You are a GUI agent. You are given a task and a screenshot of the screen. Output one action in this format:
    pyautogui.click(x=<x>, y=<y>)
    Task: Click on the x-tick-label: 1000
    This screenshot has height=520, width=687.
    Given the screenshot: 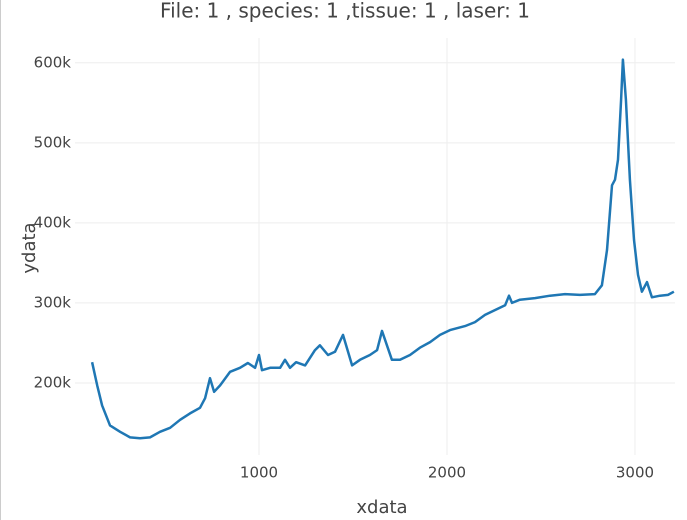 What is the action you would take?
    pyautogui.click(x=259, y=473)
    